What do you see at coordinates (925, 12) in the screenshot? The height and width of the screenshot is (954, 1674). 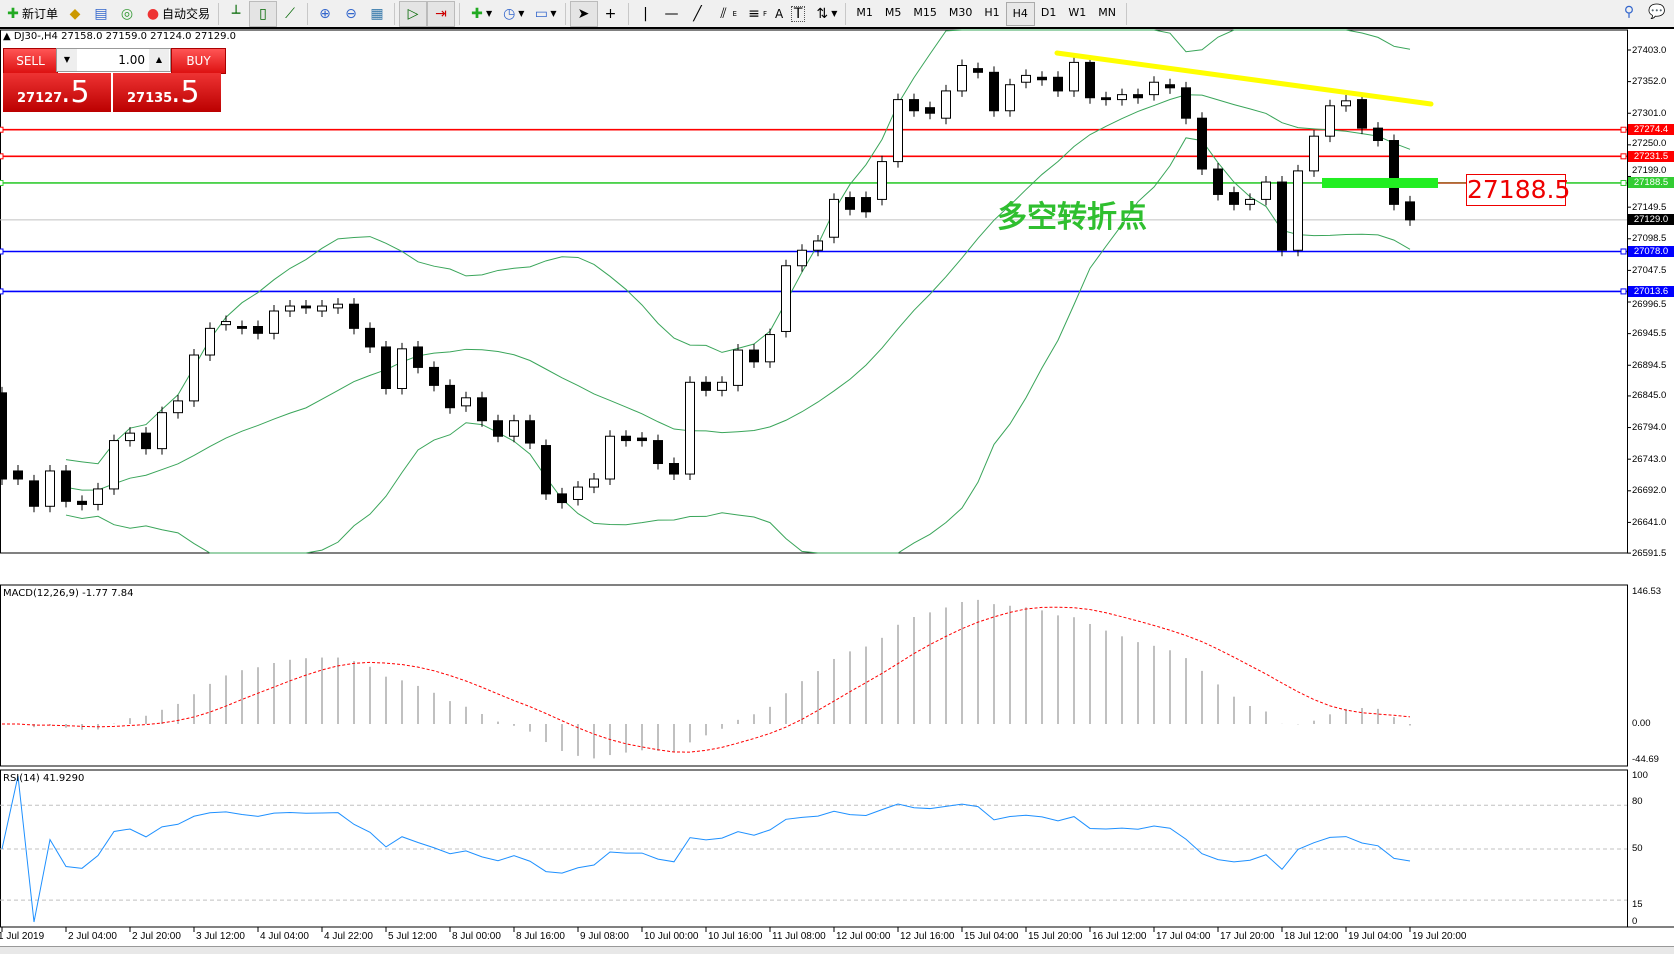 I see `timeframe-m15: M15` at bounding box center [925, 12].